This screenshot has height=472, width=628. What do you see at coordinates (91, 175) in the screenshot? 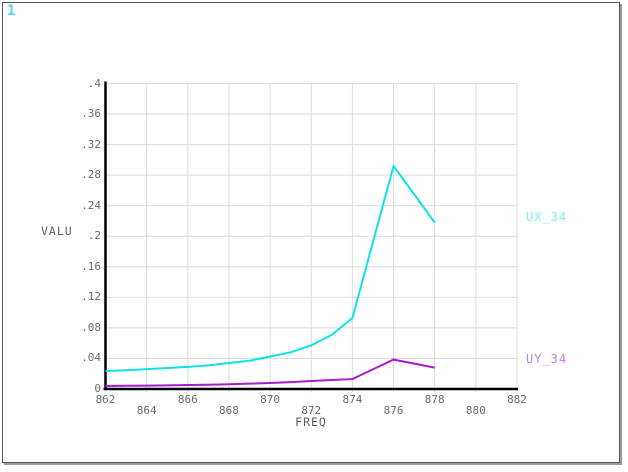
I see `y-tick-label: .28` at bounding box center [91, 175].